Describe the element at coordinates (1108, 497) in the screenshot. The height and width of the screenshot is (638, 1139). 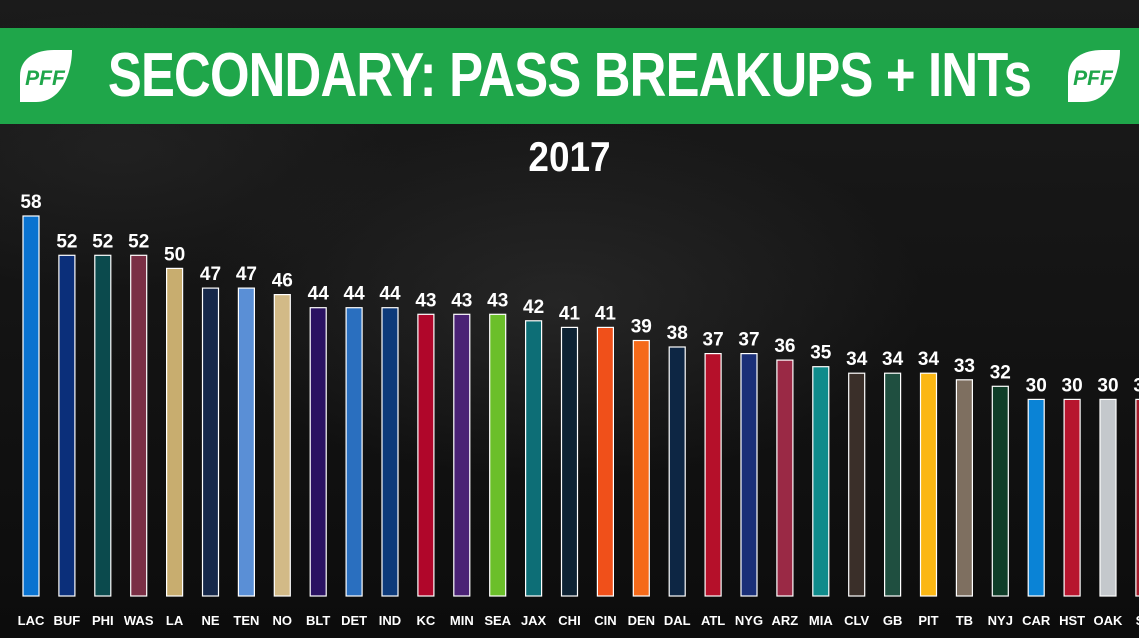
I see `bar-oak` at that location.